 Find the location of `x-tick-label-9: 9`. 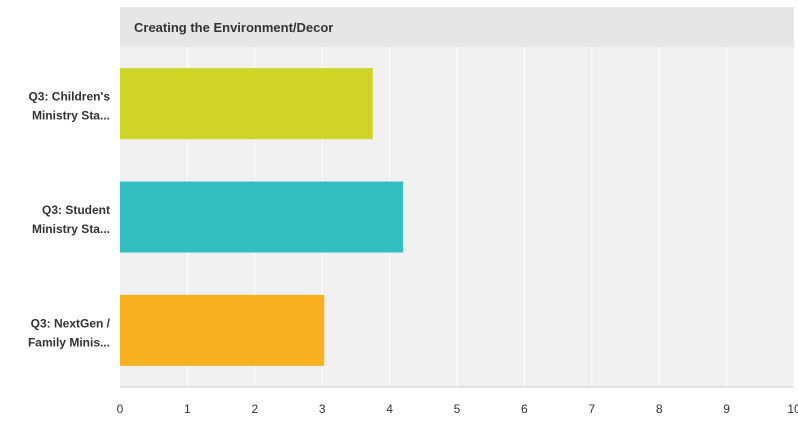

x-tick-label-9: 9 is located at coordinates (726, 409).